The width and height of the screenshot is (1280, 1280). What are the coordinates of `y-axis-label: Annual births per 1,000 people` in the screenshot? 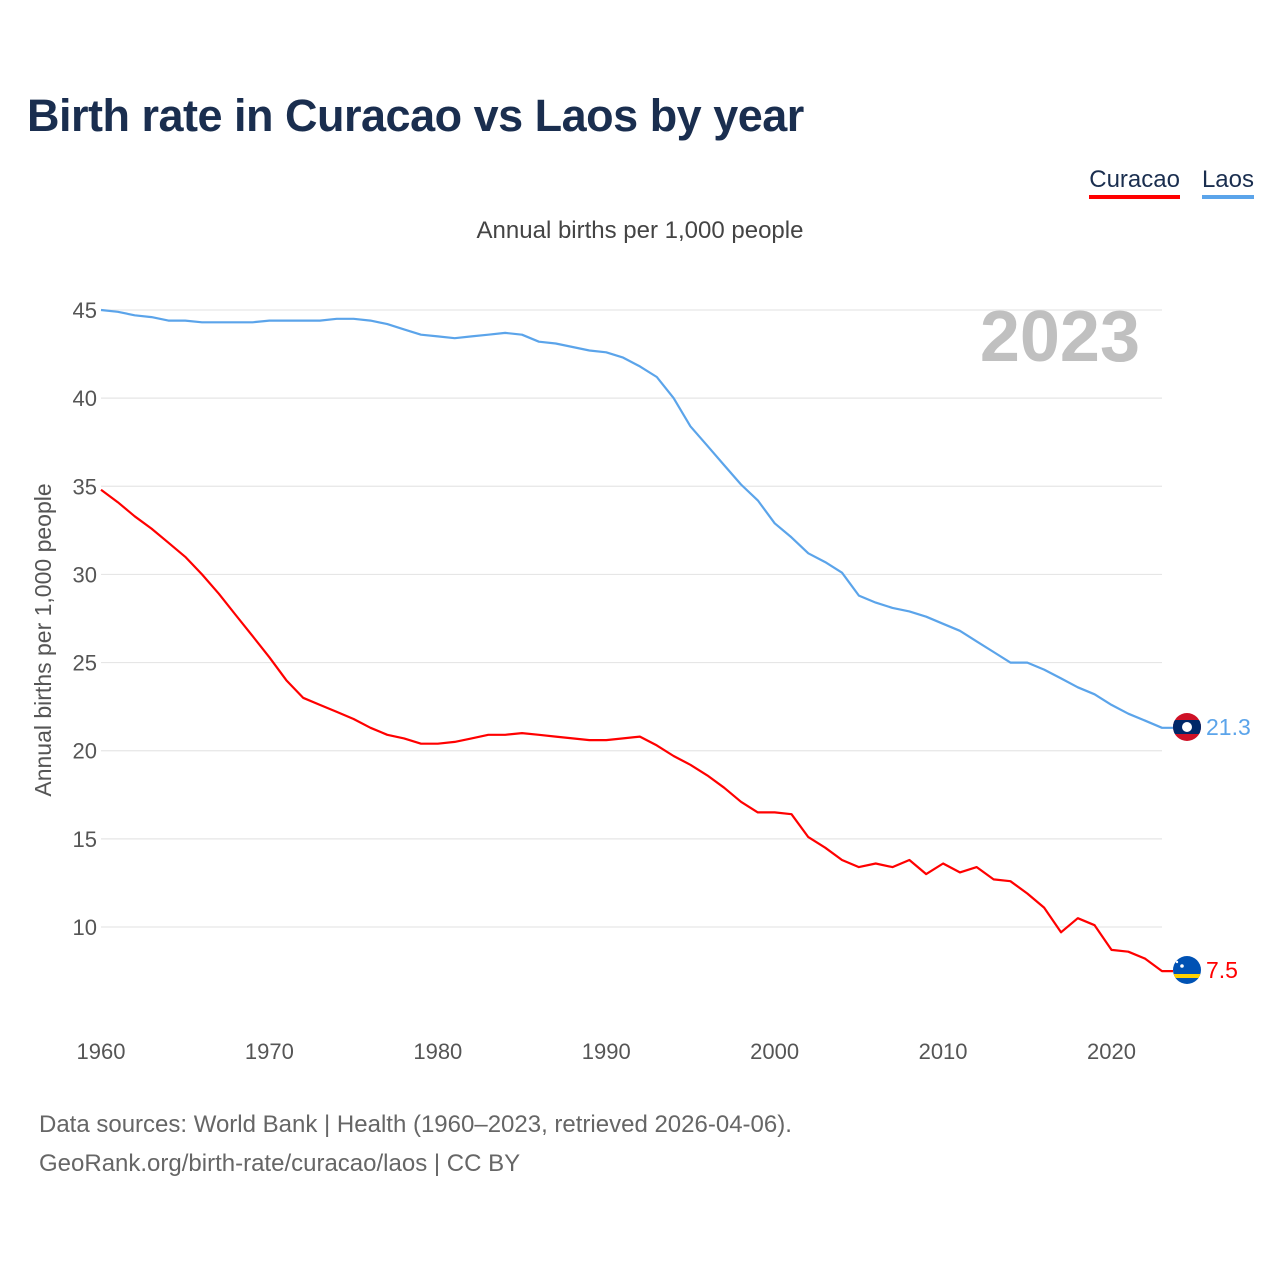 It's located at (43, 639).